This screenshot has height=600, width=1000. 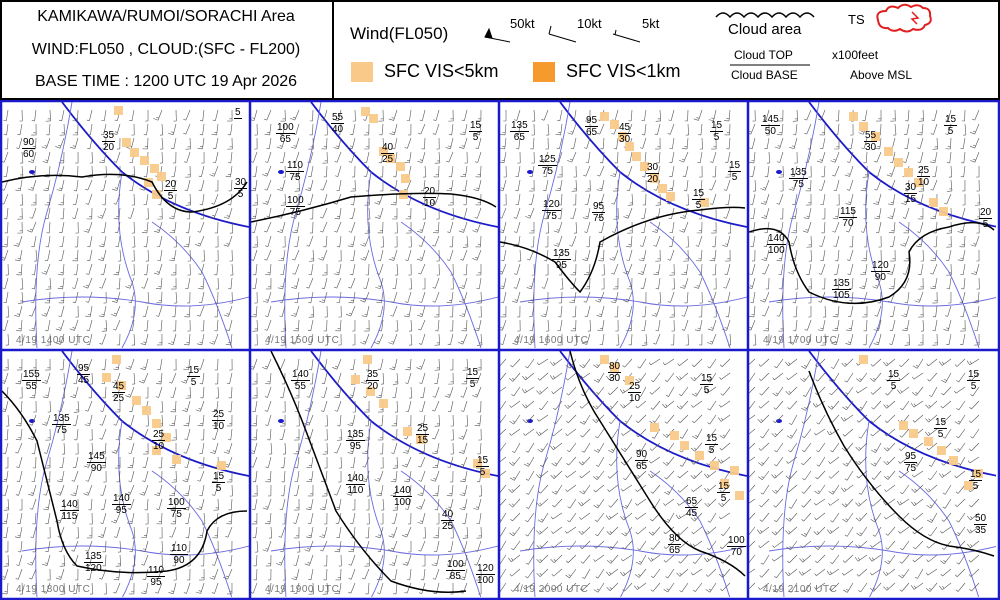 What do you see at coordinates (355, 490) in the screenshot?
I see `cloud-base-value: 110` at bounding box center [355, 490].